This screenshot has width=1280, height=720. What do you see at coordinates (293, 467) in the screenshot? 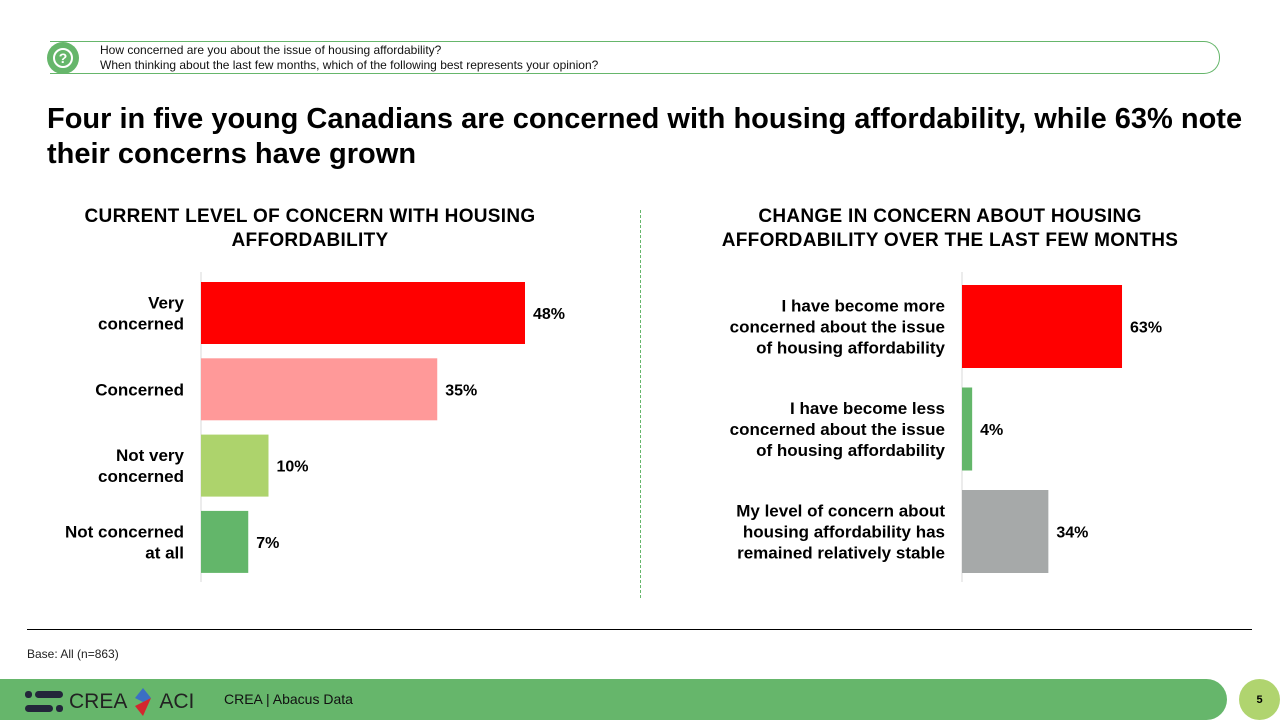
I see `data-label: 10%` at bounding box center [293, 467].